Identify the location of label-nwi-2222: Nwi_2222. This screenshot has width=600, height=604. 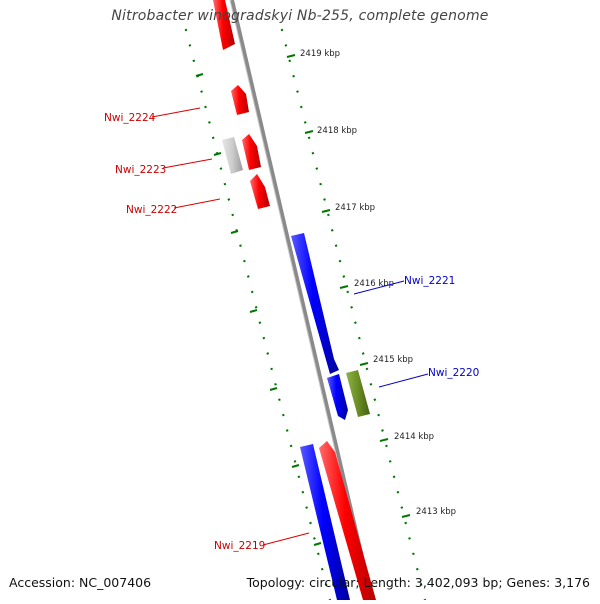
(151, 210).